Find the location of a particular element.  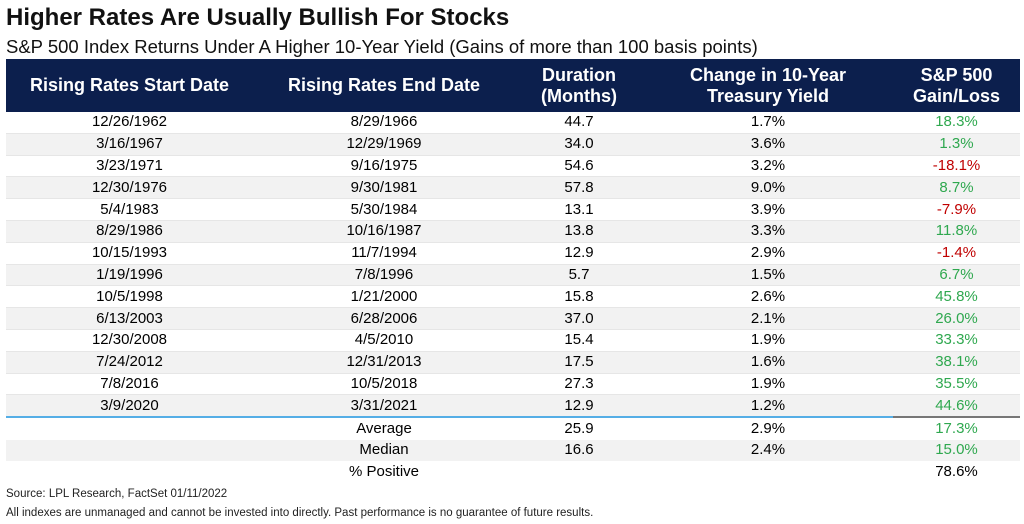

cell-gain-loss: -7.9% is located at coordinates (956, 209).